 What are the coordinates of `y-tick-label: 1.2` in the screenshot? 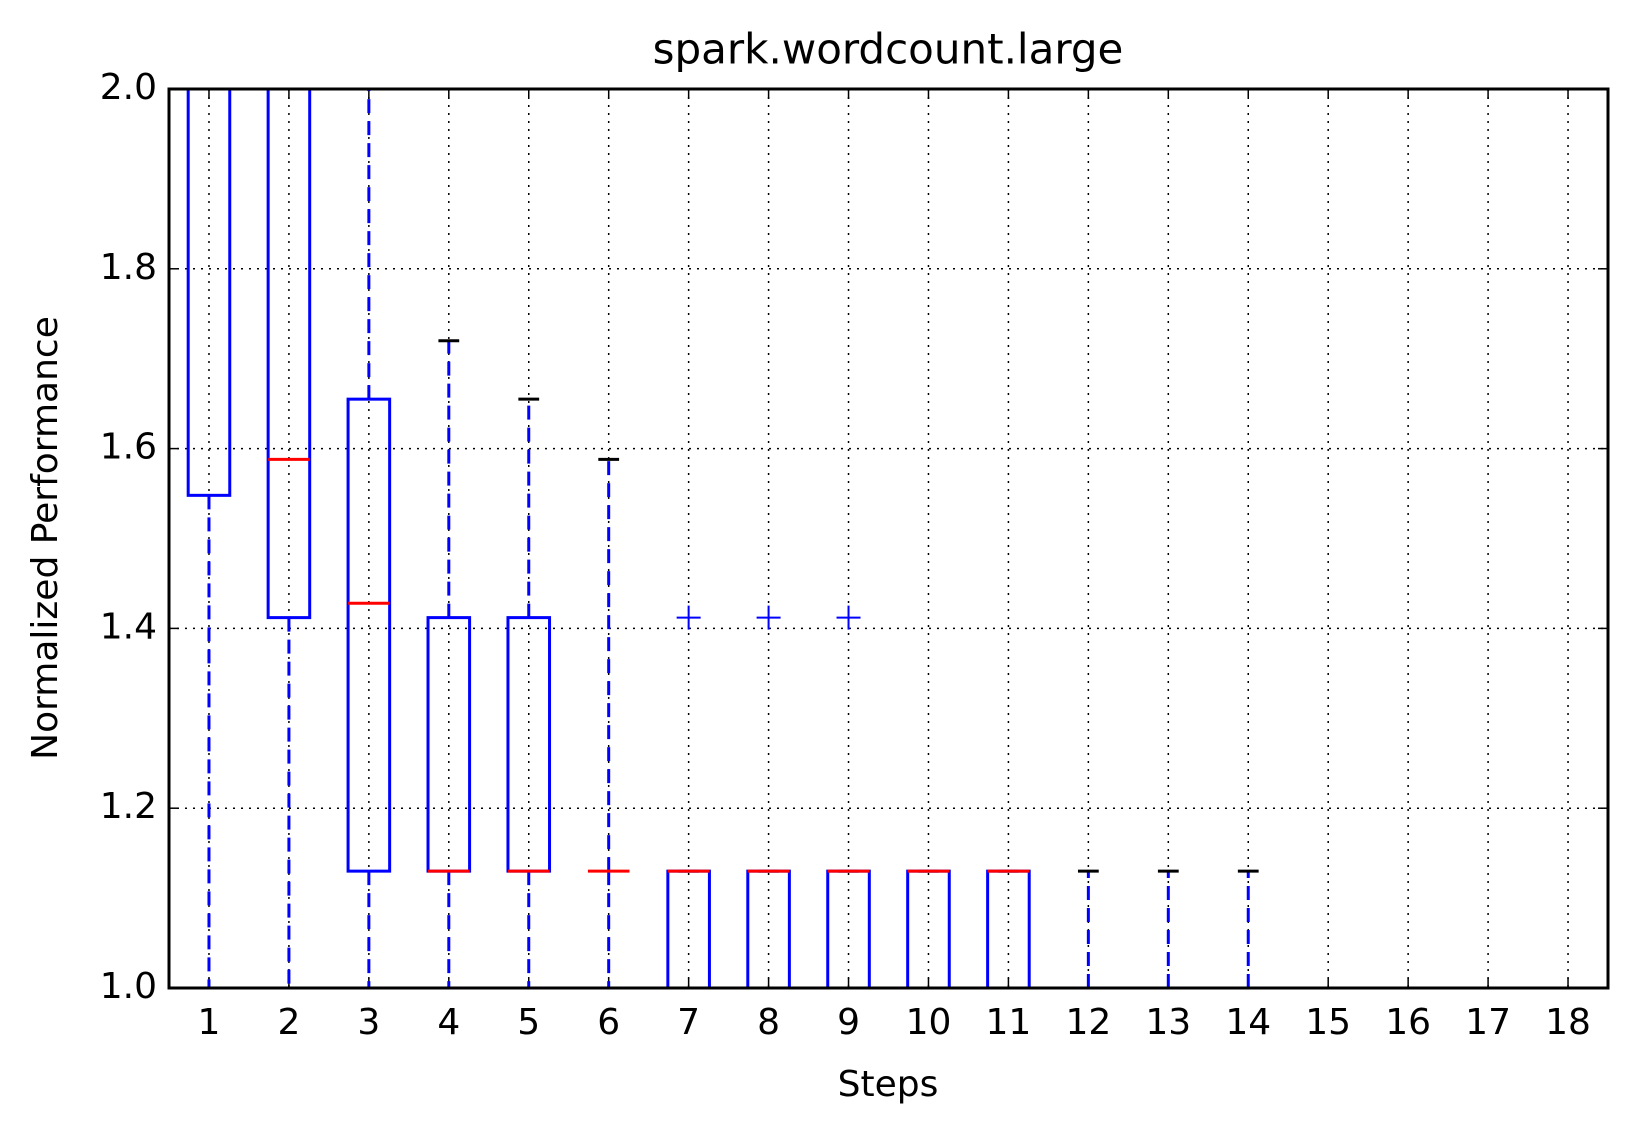 It's located at (128, 806).